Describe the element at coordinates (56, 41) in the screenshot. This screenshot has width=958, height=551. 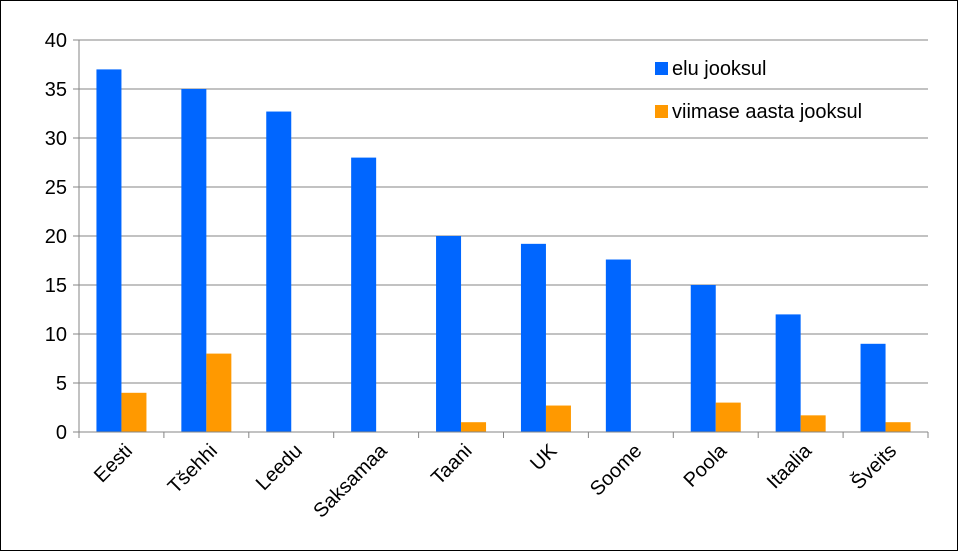
I see `y-tick-label: 40` at that location.